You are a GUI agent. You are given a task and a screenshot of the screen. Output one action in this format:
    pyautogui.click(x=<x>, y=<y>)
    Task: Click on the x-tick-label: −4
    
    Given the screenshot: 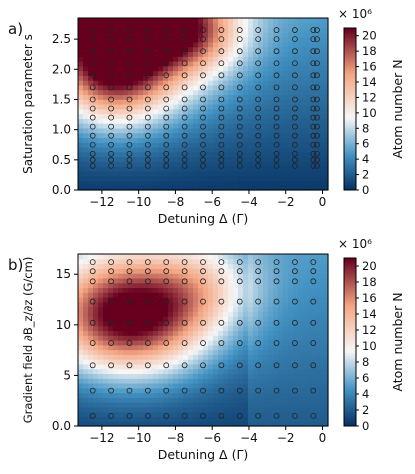 What is the action you would take?
    pyautogui.click(x=249, y=438)
    